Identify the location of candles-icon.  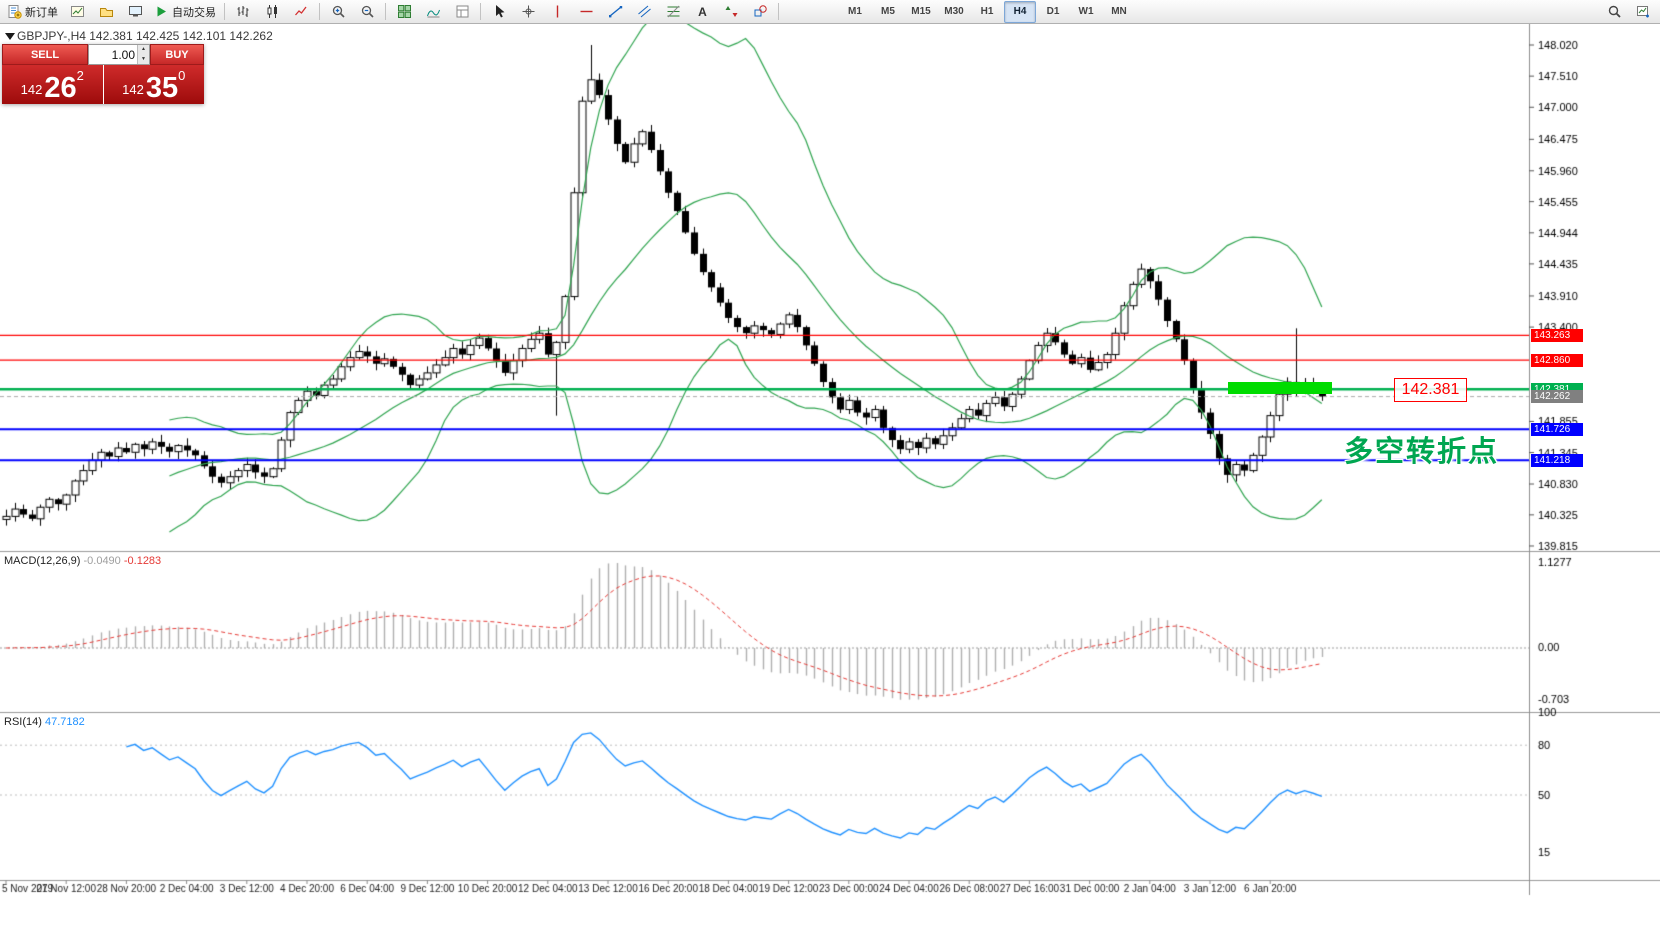
(272, 11).